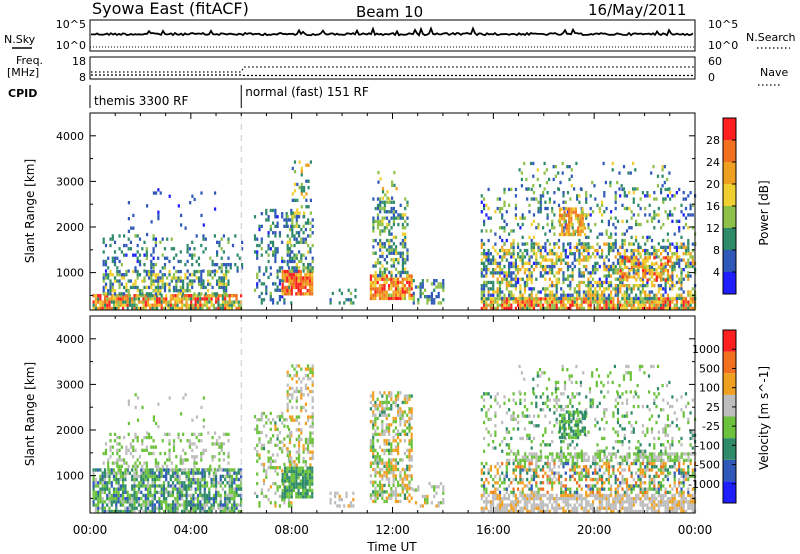 The image size is (800, 554). What do you see at coordinates (504, 254) in the screenshot?
I see `data-cell-power-1950` at bounding box center [504, 254].